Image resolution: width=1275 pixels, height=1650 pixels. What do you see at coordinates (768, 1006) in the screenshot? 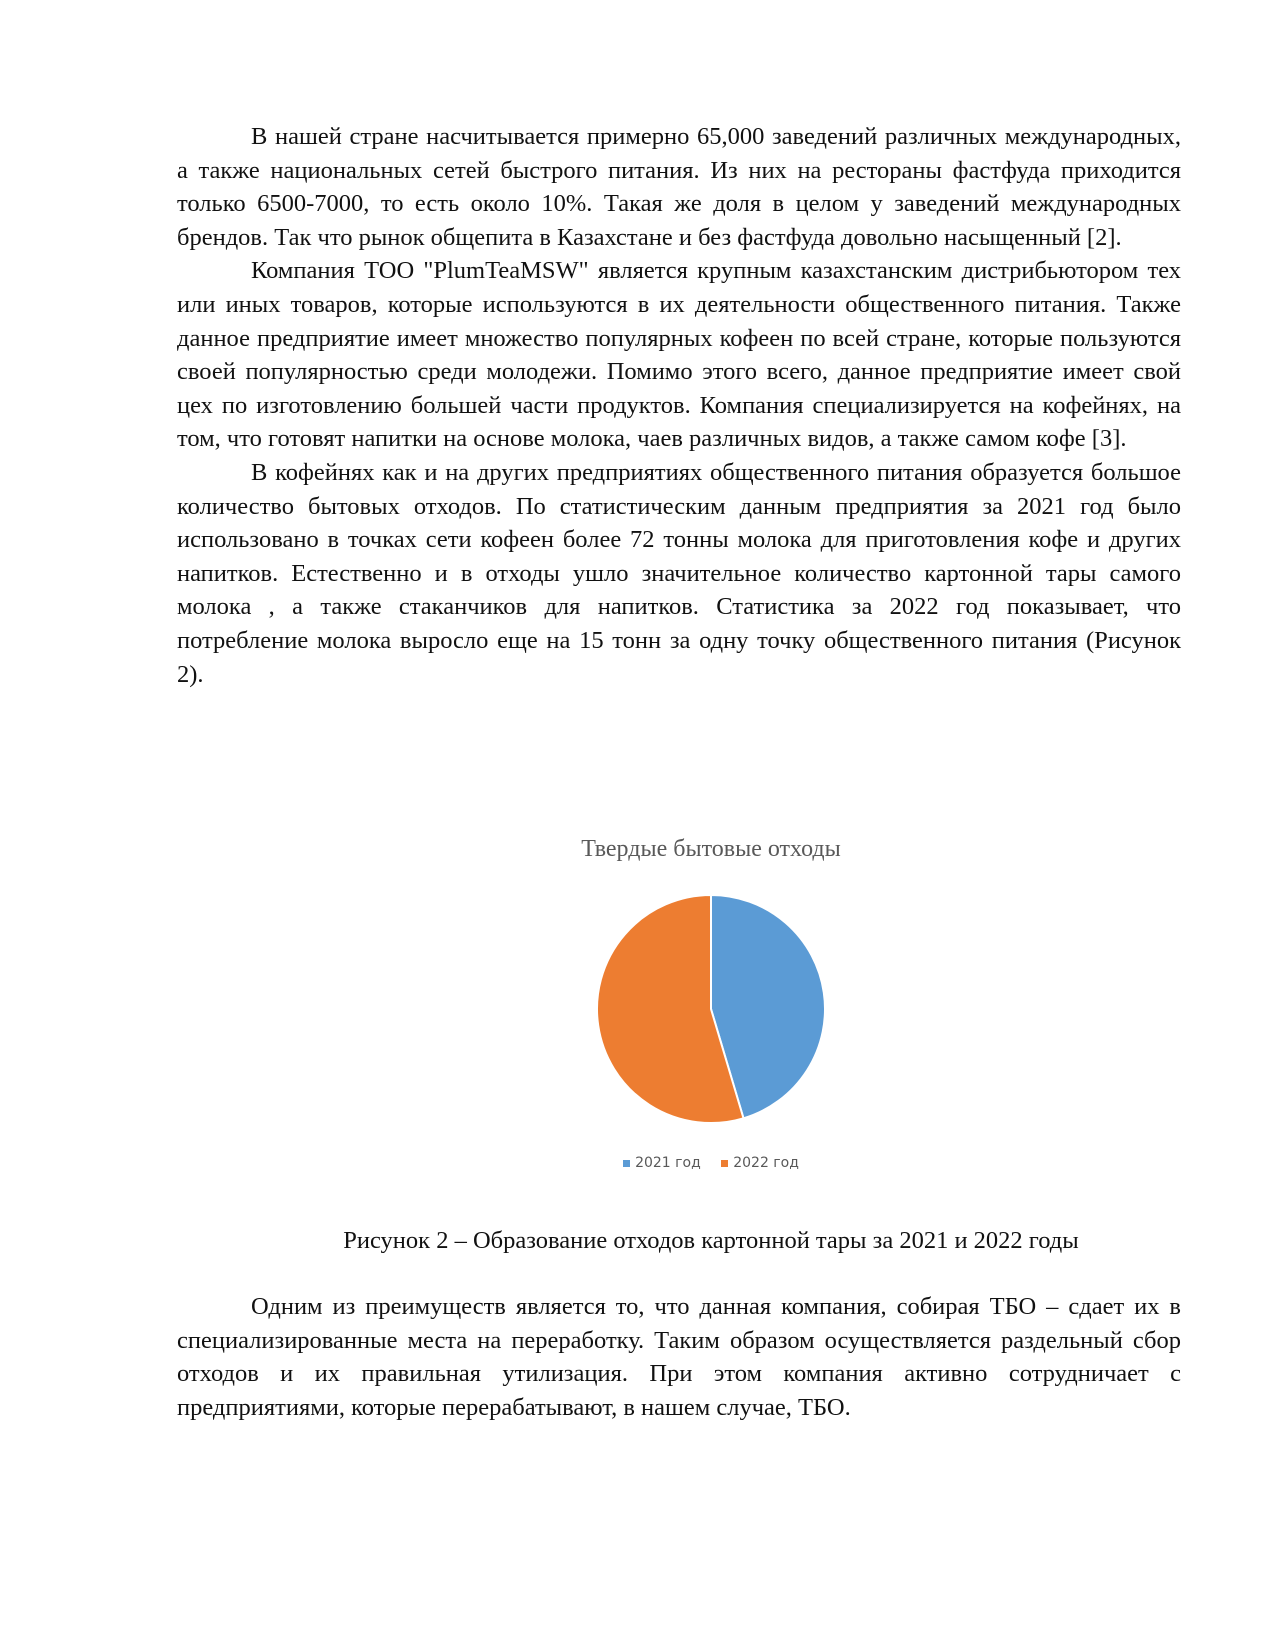
I see `pie-slice-2021` at bounding box center [768, 1006].